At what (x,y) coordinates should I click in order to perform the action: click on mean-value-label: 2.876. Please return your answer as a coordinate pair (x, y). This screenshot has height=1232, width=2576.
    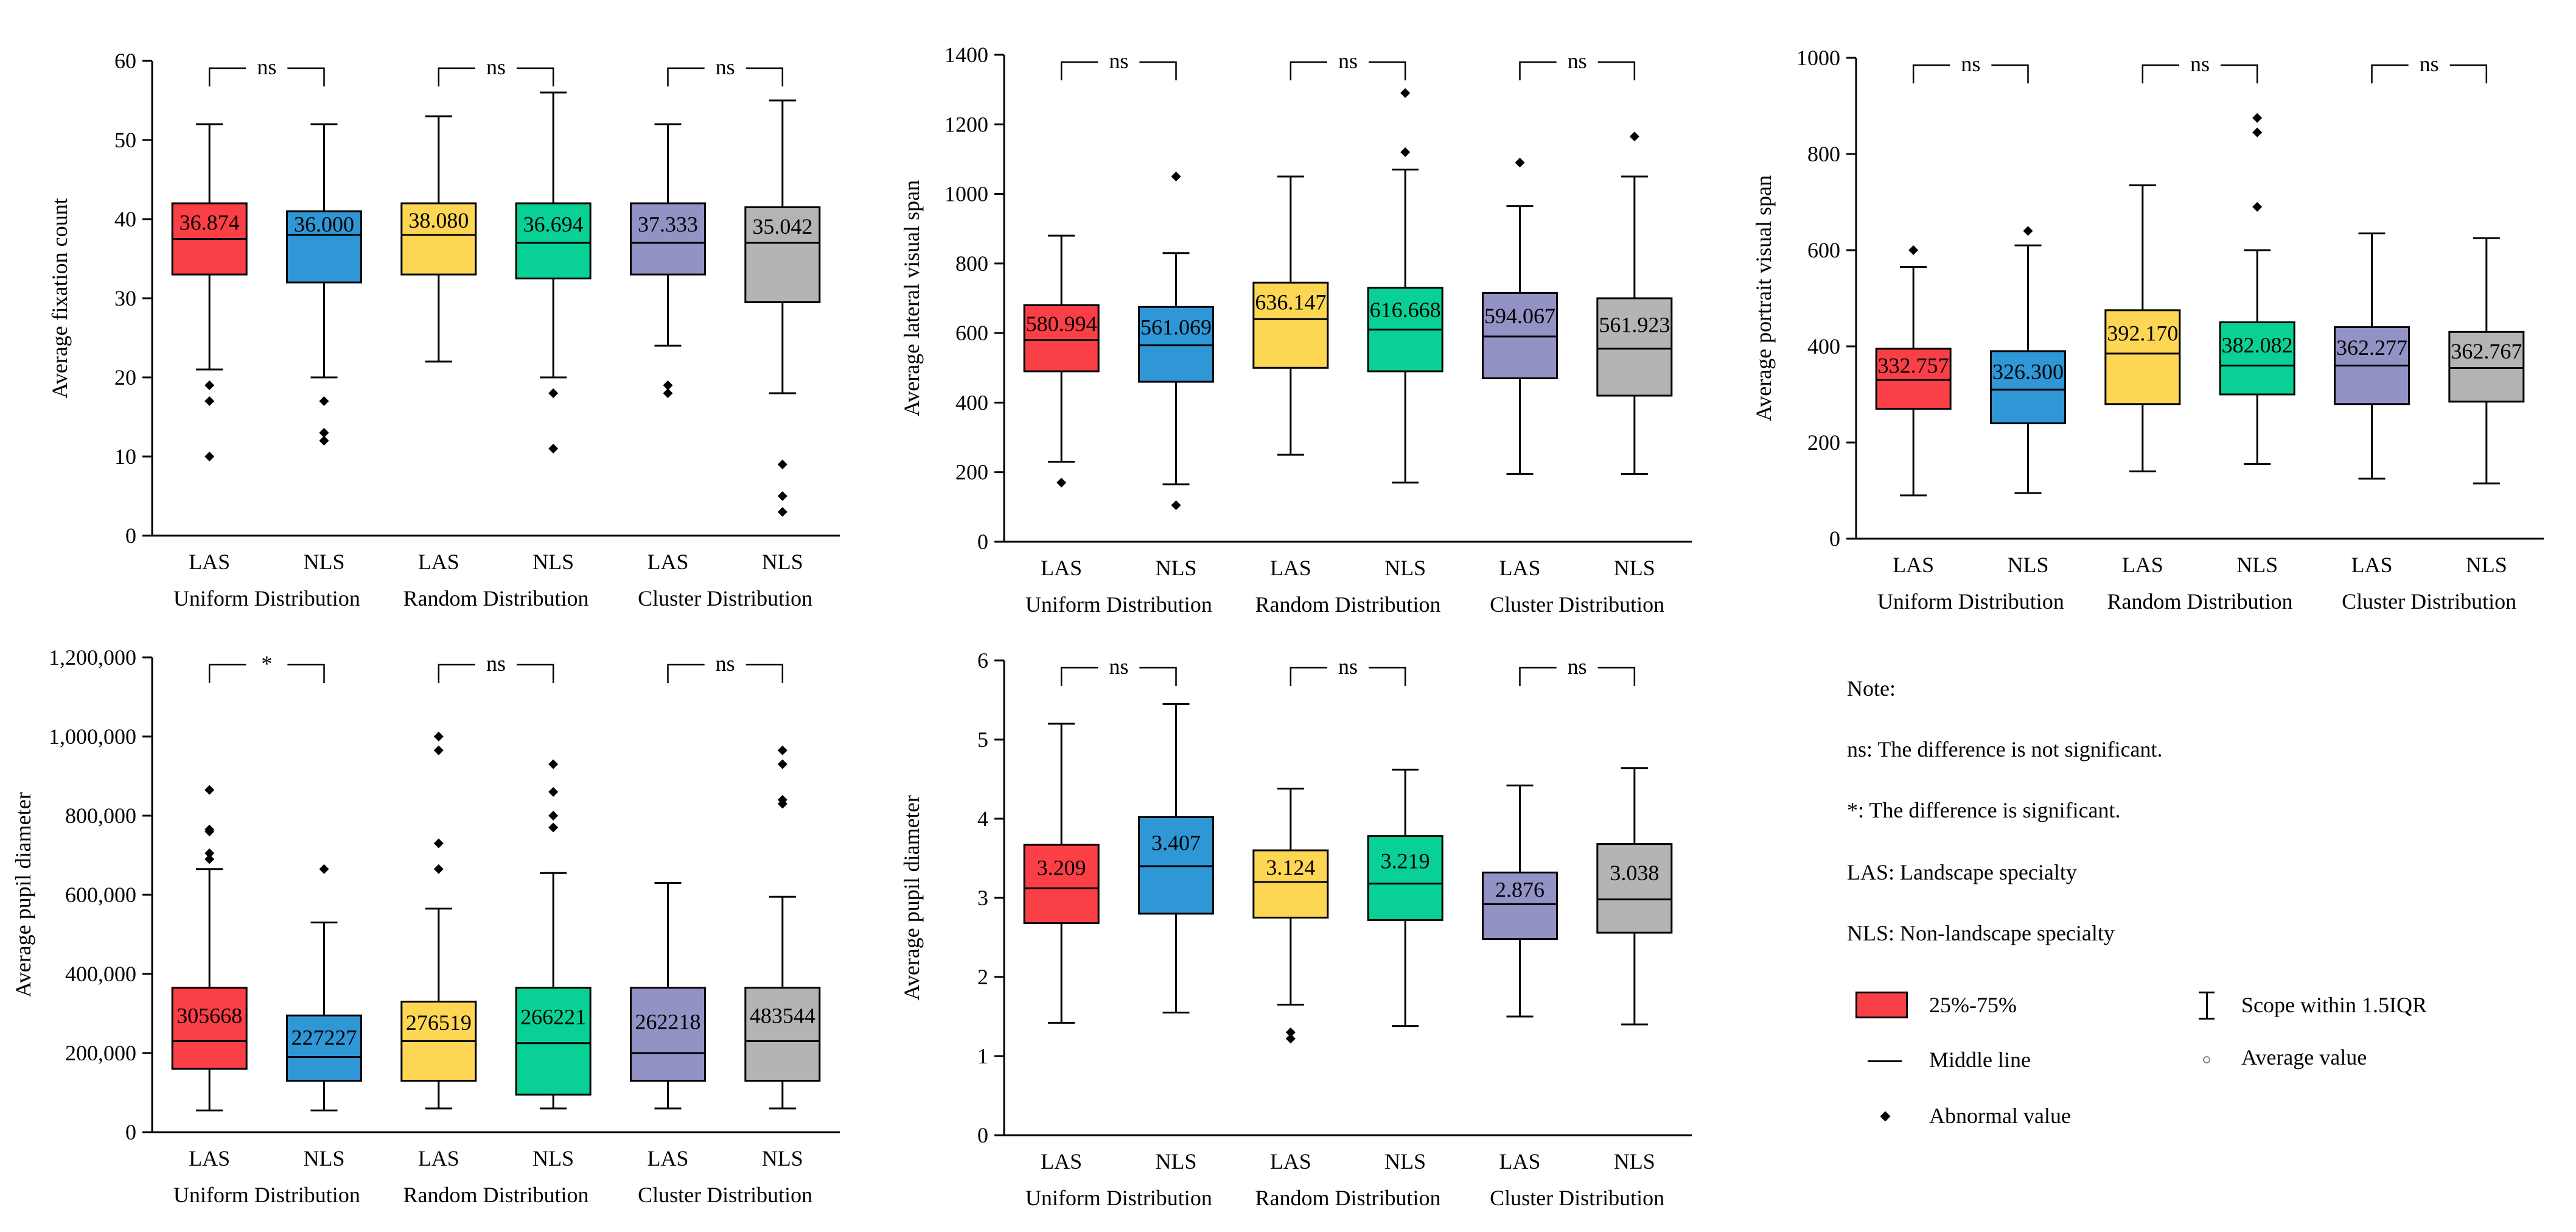
    Looking at the image, I should click on (1520, 889).